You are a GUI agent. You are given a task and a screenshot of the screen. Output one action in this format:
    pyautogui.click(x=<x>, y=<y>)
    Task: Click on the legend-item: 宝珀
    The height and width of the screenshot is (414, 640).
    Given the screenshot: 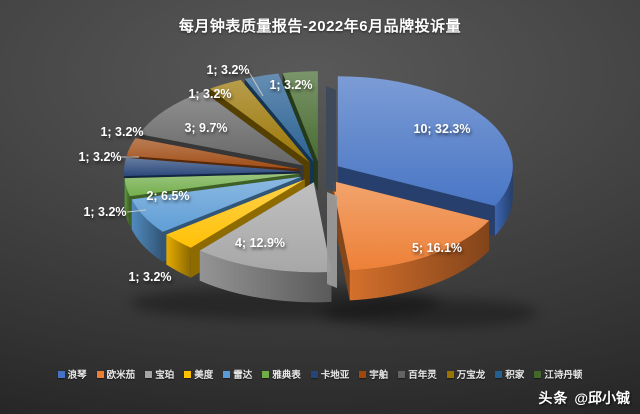 What is the action you would take?
    pyautogui.click(x=159, y=374)
    